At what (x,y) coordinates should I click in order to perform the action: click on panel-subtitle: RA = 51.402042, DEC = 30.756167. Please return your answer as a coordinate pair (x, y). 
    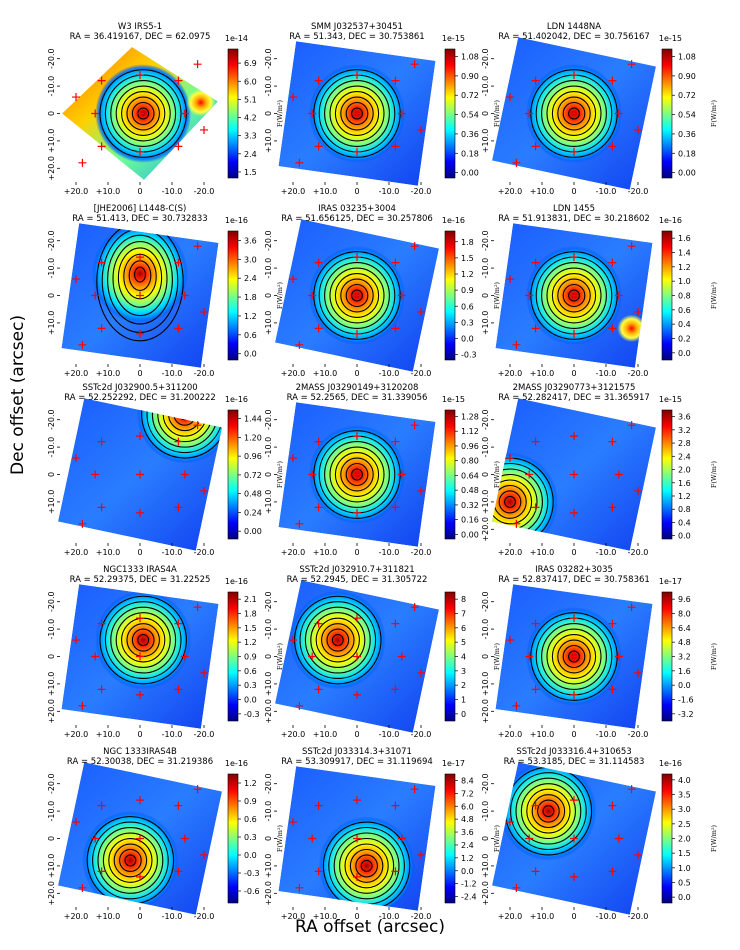
    Looking at the image, I should click on (574, 37).